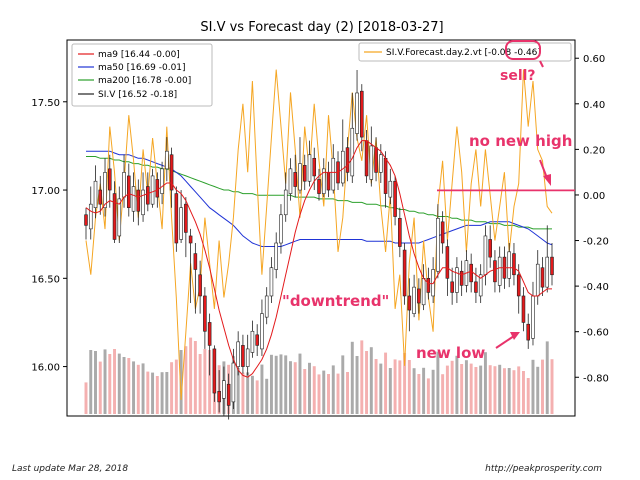 Image resolution: width=640 pixels, height=480 pixels. I want to click on legend-label-forecast: SI.V.Forecast.day.2.vt [-0.08 -0.46], so click(463, 53).